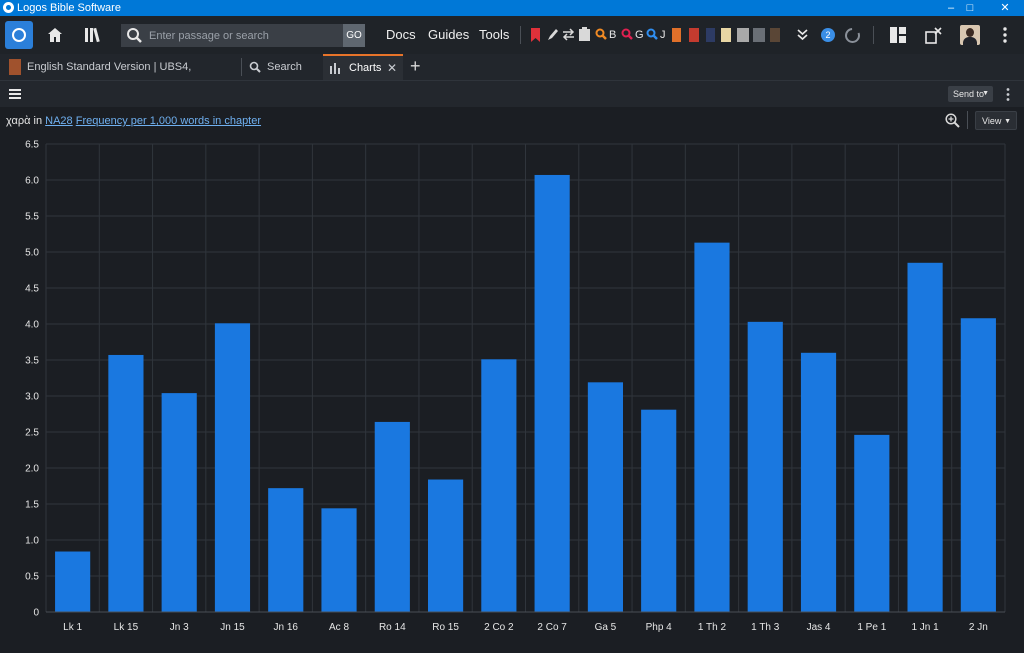 This screenshot has width=1024, height=653. What do you see at coordinates (925, 627) in the screenshot?
I see `x-tick-label: 1 Jn 1` at bounding box center [925, 627].